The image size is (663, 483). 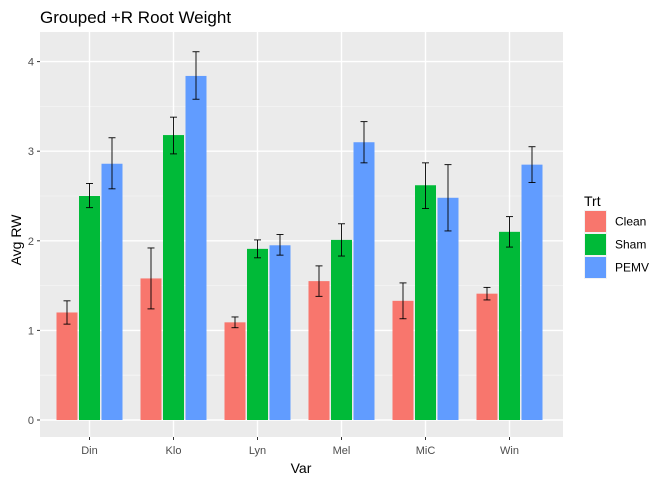 I want to click on legend-label: Clean, so click(x=630, y=222).